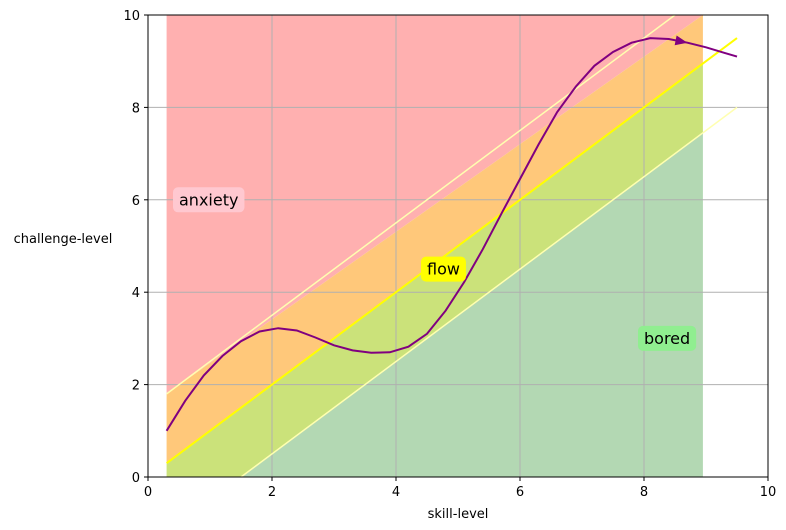  What do you see at coordinates (681, 40) in the screenshot?
I see `trajectory-arrow` at bounding box center [681, 40].